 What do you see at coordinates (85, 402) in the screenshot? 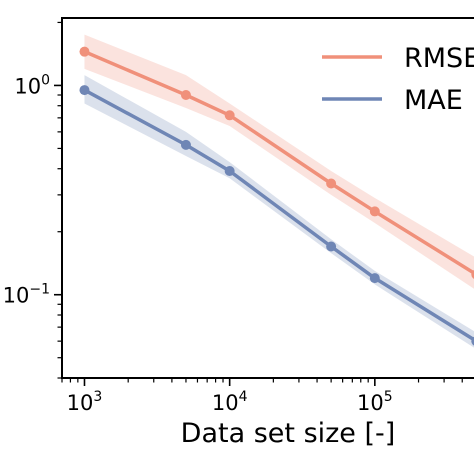
I see `x-tick-label: 103` at bounding box center [85, 402].